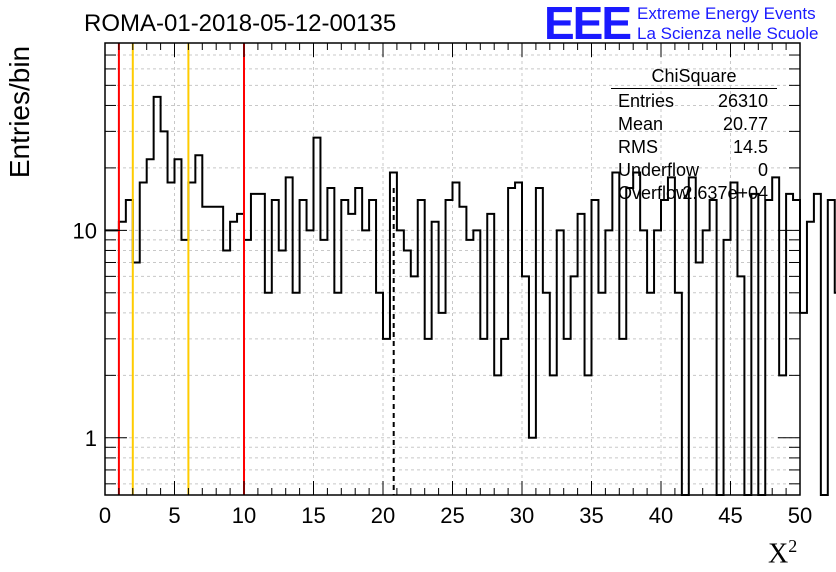 The width and height of the screenshot is (836, 572). What do you see at coordinates (174, 515) in the screenshot?
I see `x-tick-label: 5` at bounding box center [174, 515].